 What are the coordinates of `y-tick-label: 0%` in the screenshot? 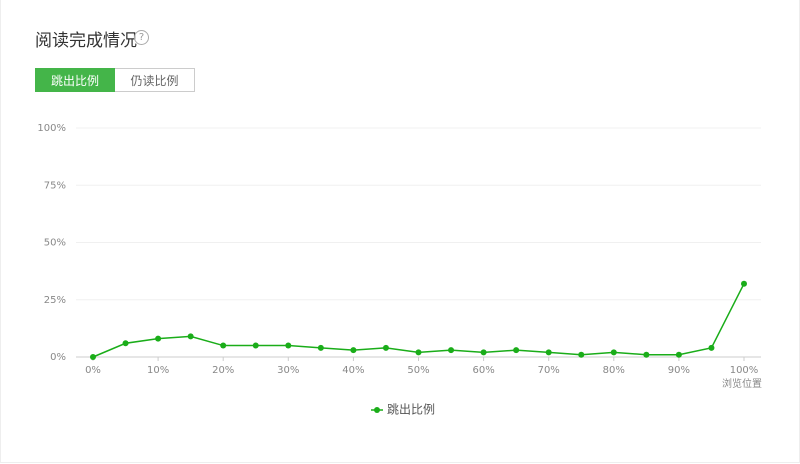 It's located at (58, 357).